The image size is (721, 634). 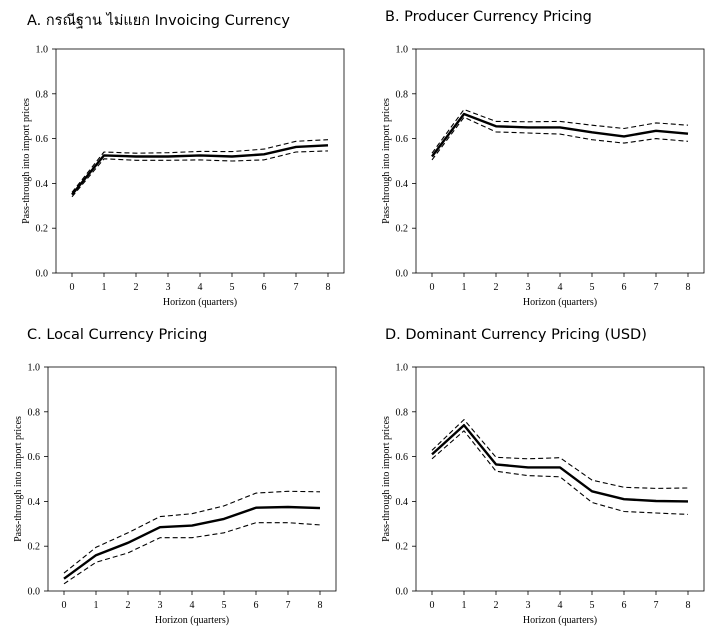 I want to click on chart-c-x-tick-label: 3, so click(x=160, y=605).